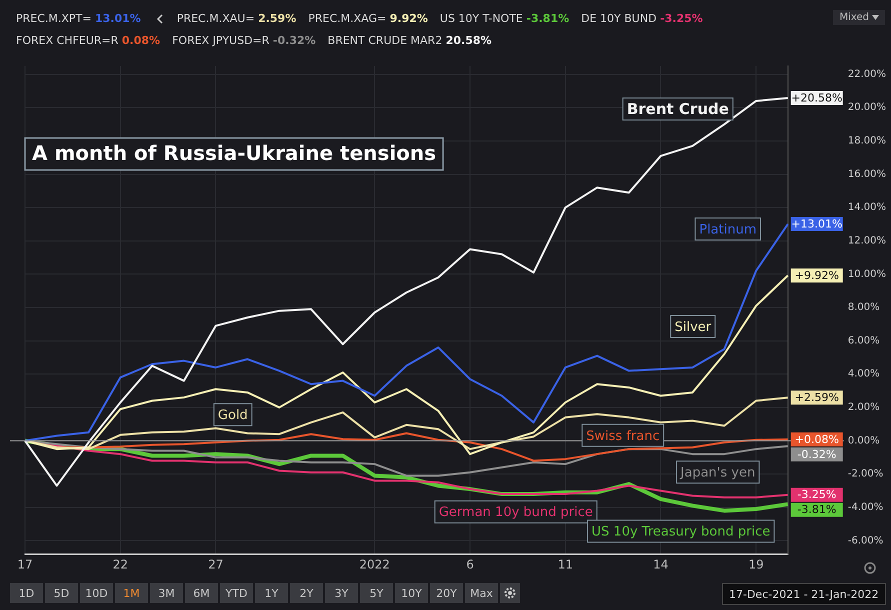 This screenshot has height=610, width=891. What do you see at coordinates (234, 153) in the screenshot?
I see `text: A month of Russia-Ukraine tensions` at bounding box center [234, 153].